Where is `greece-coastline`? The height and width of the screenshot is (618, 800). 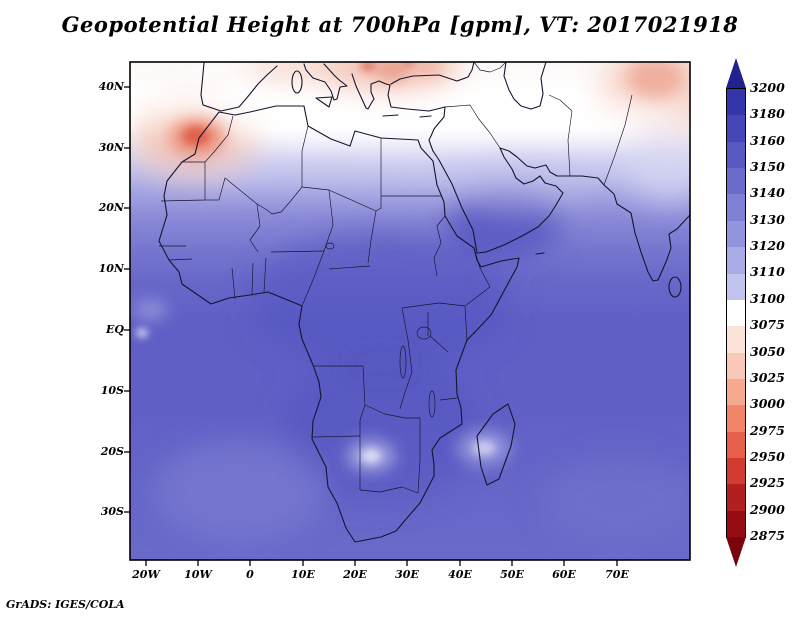 greece-coastline is located at coordinates (371, 91).